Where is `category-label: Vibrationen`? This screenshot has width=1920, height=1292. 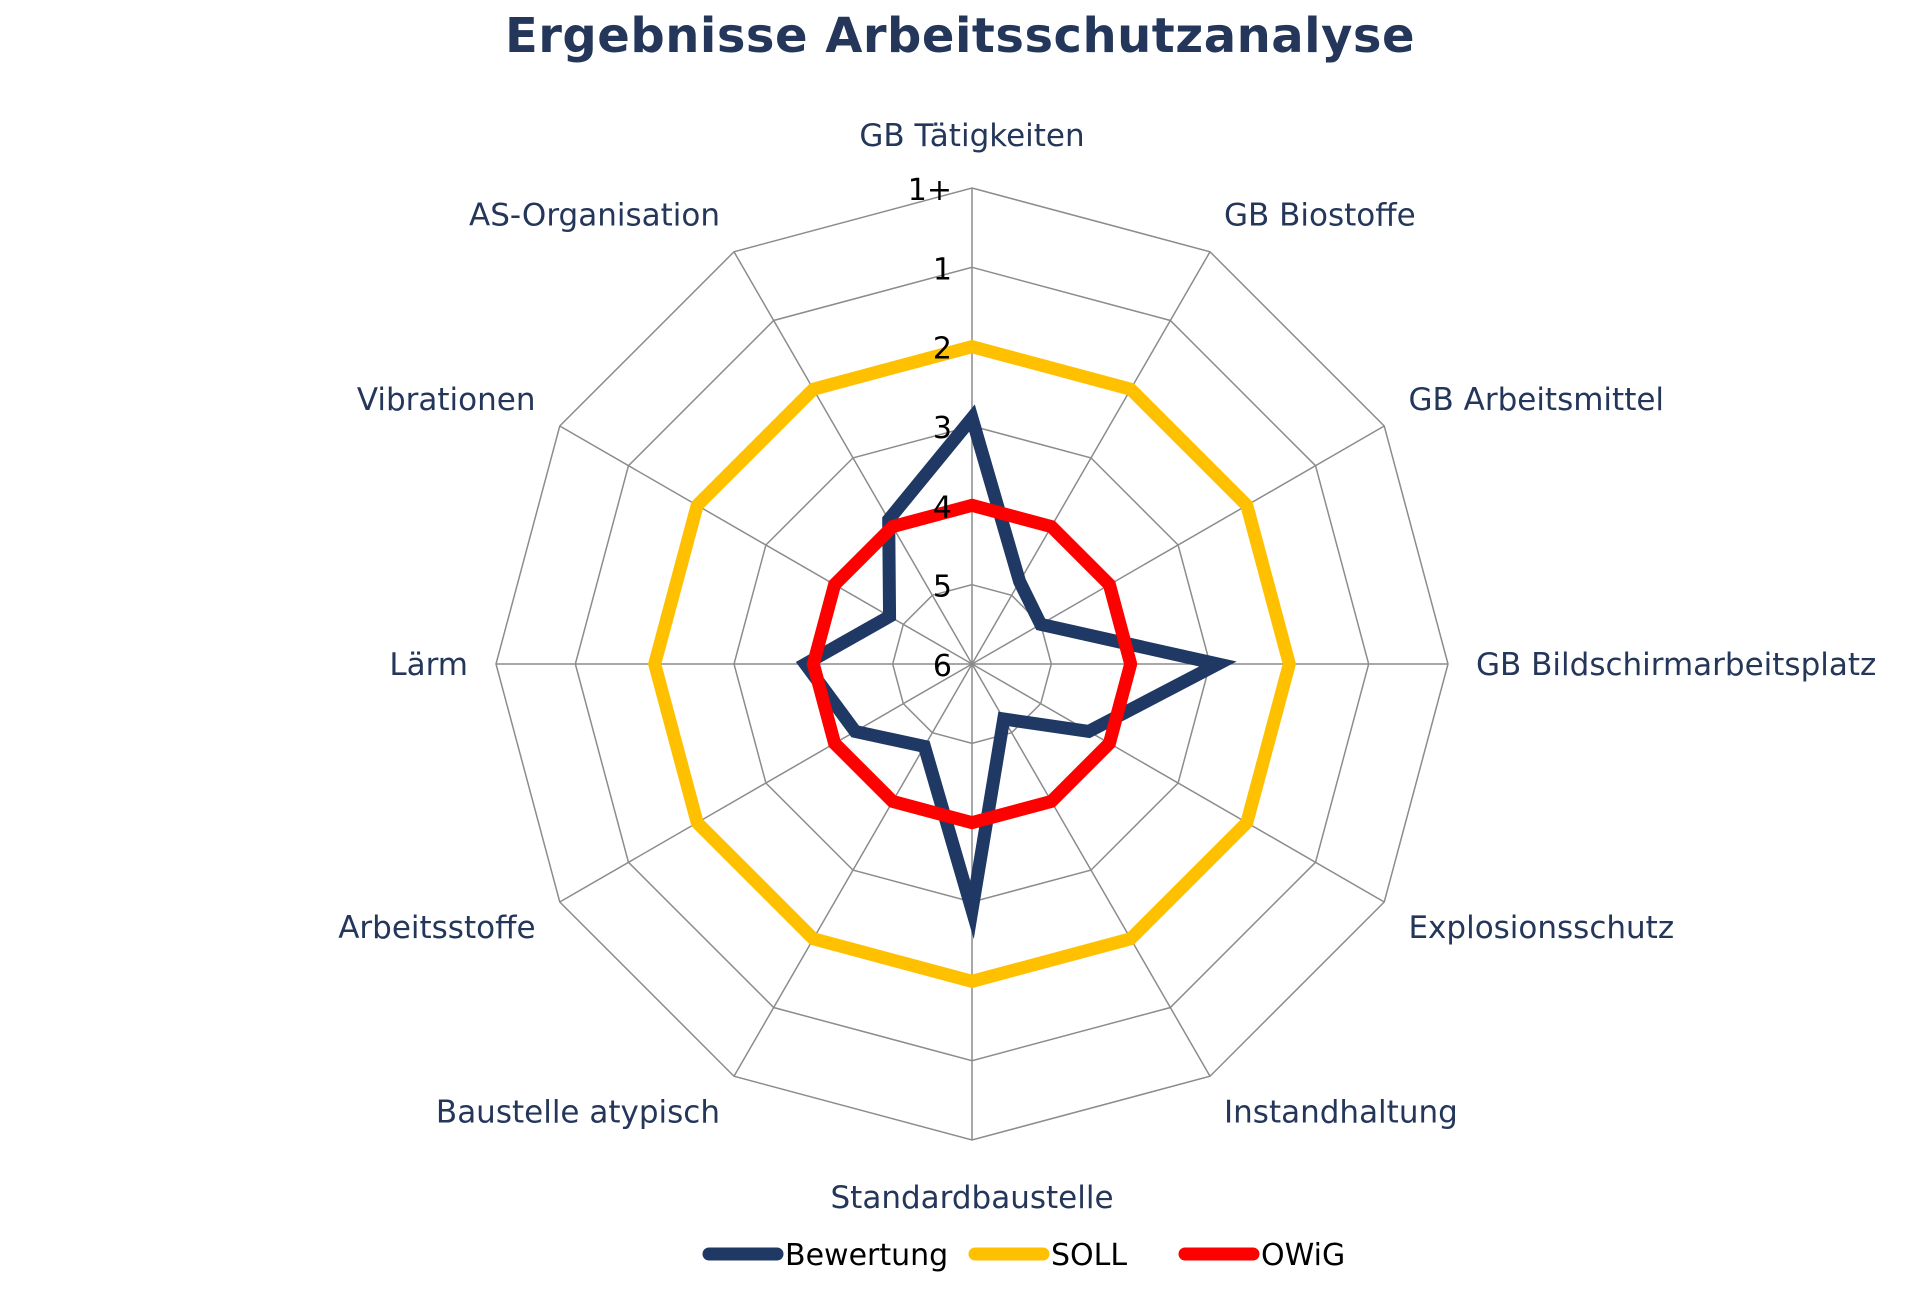 category-label: Vibrationen is located at coordinates (446, 400).